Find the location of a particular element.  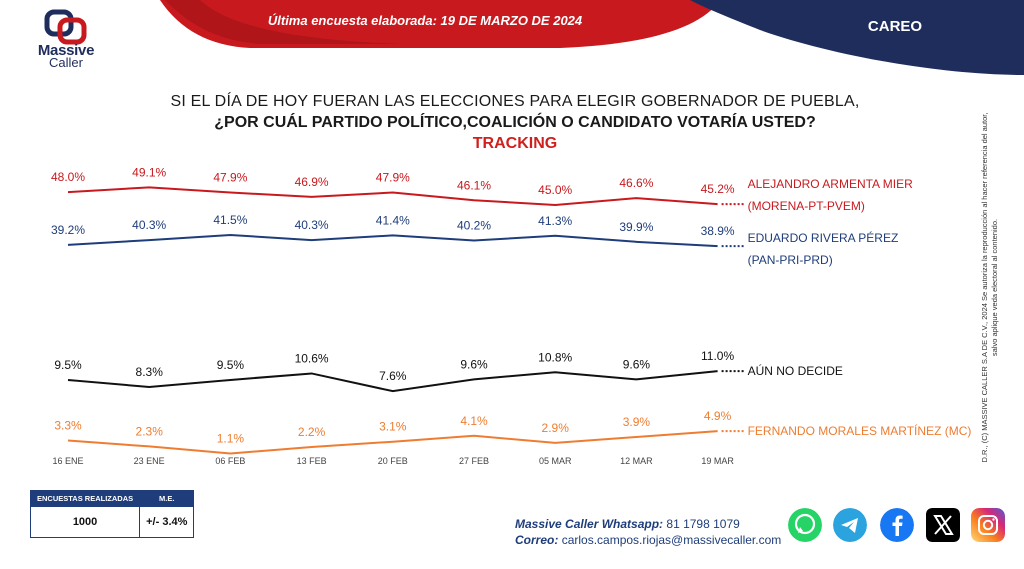

x-tick-label: 16 ENE is located at coordinates (67, 461).